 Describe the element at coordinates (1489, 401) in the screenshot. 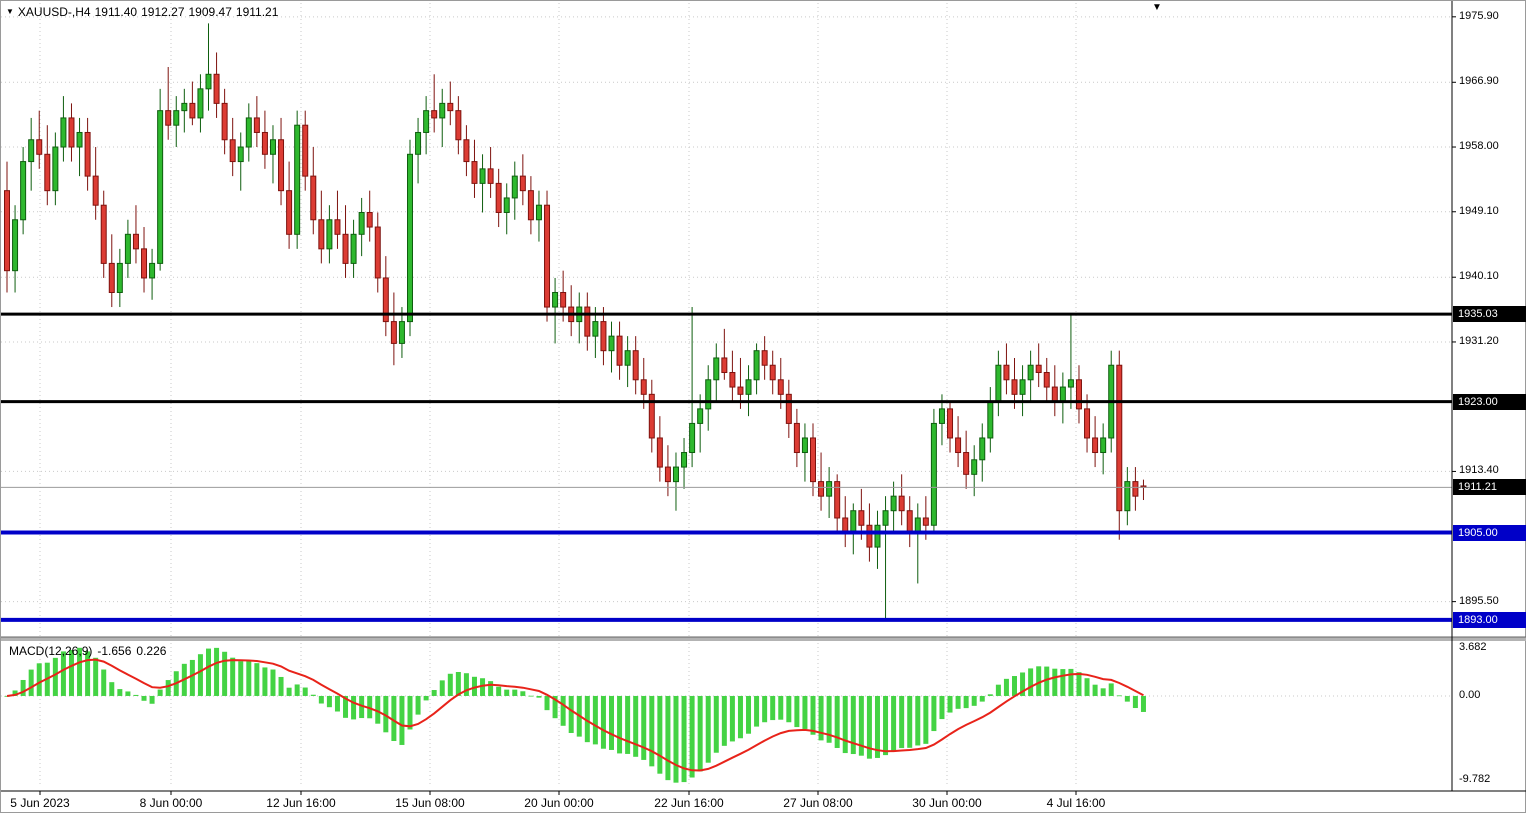

I see `price-badge: 1923.00` at that location.